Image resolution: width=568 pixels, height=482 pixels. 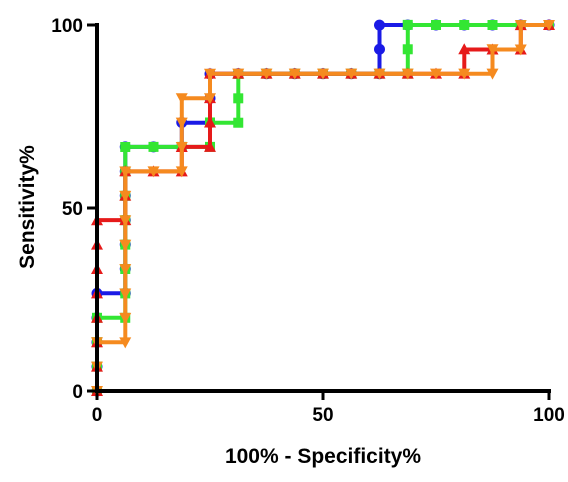 I want to click on y-tick-label: 50, so click(x=72, y=209).